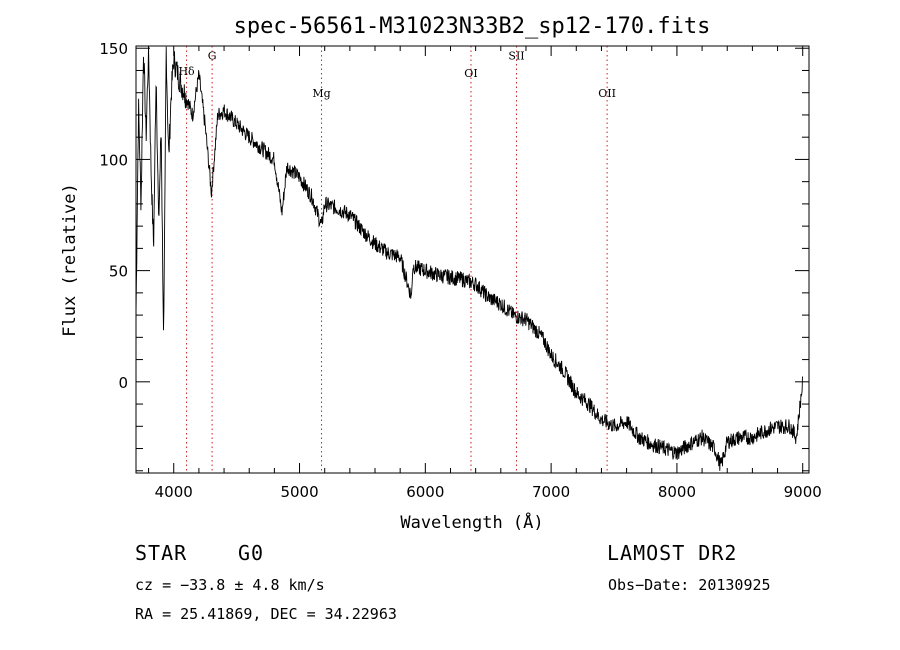 The image size is (900, 650). Describe the element at coordinates (672, 553) in the screenshot. I see `survey-name: LAMOST DR2` at that location.